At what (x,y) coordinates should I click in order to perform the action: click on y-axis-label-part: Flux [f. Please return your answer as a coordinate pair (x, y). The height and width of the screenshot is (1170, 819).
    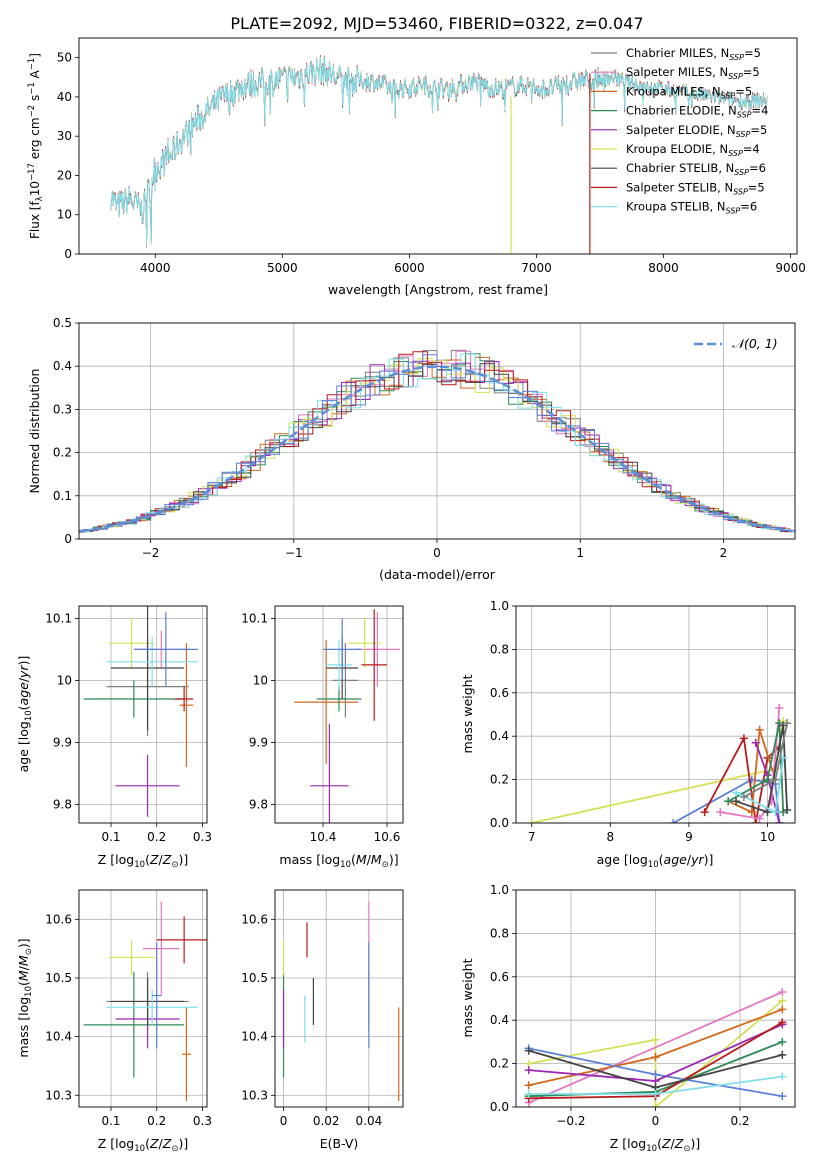
    Looking at the image, I should click on (35, 220).